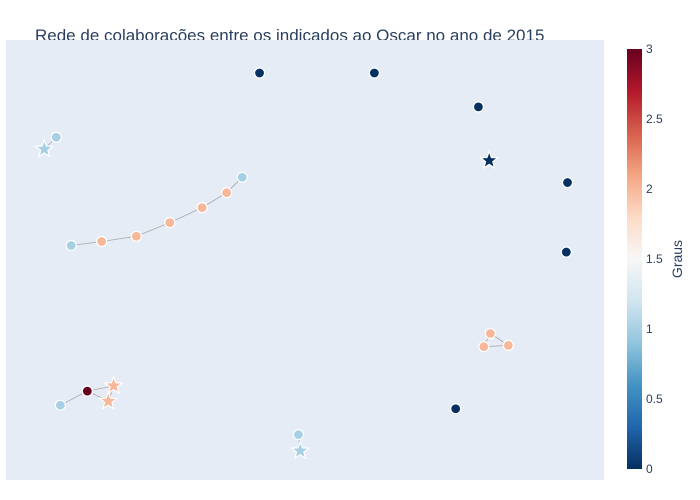 Image resolution: width=700 pixels, height=500 pixels. What do you see at coordinates (649, 329) in the screenshot?
I see `colorbar-tick-label: 1` at bounding box center [649, 329].